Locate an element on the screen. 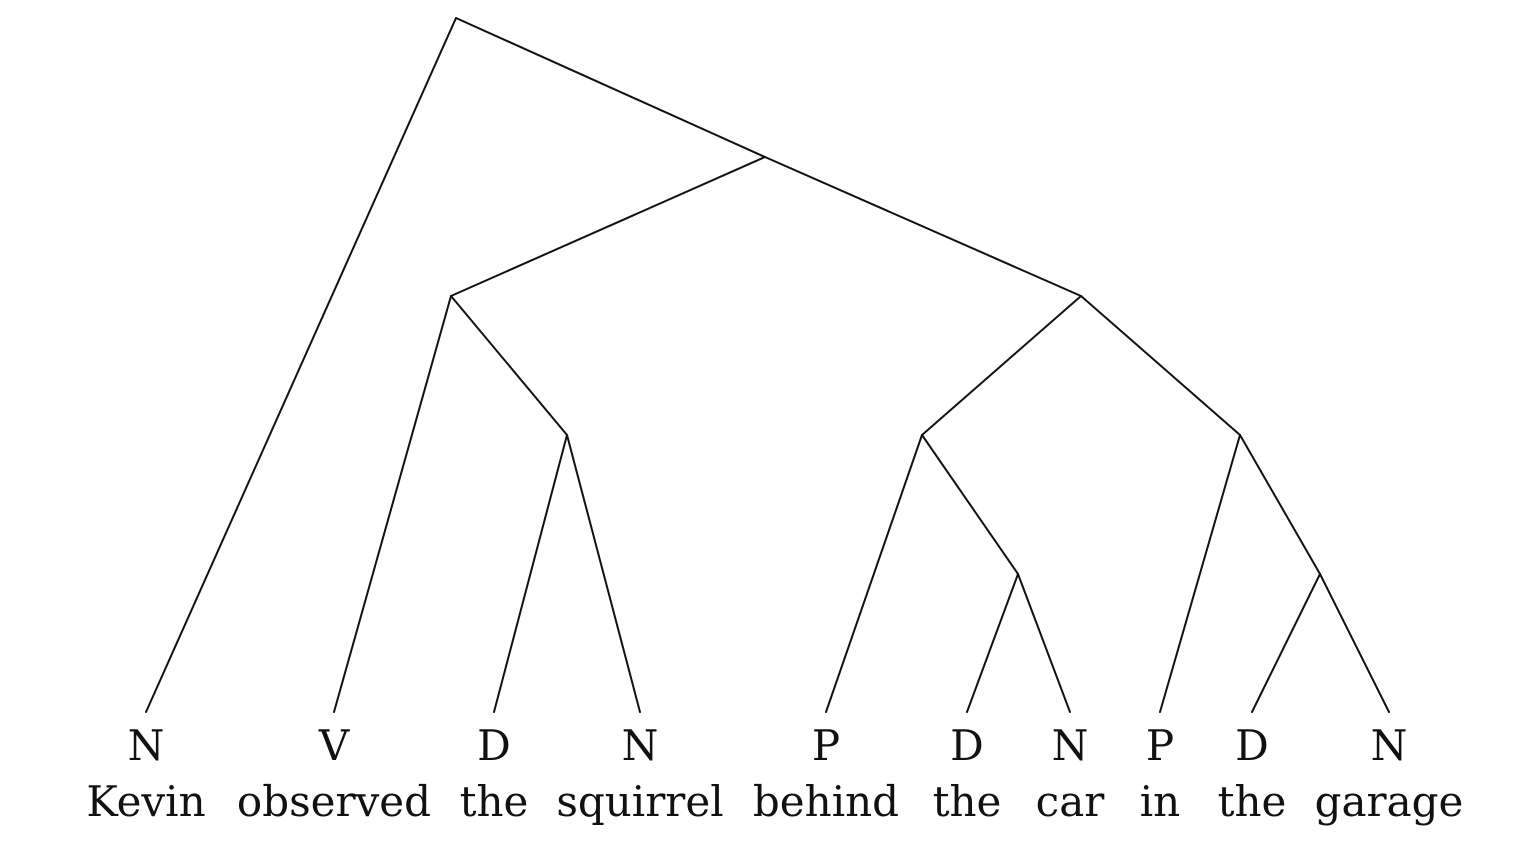  leaf-2: D the is located at coordinates (494, 773).